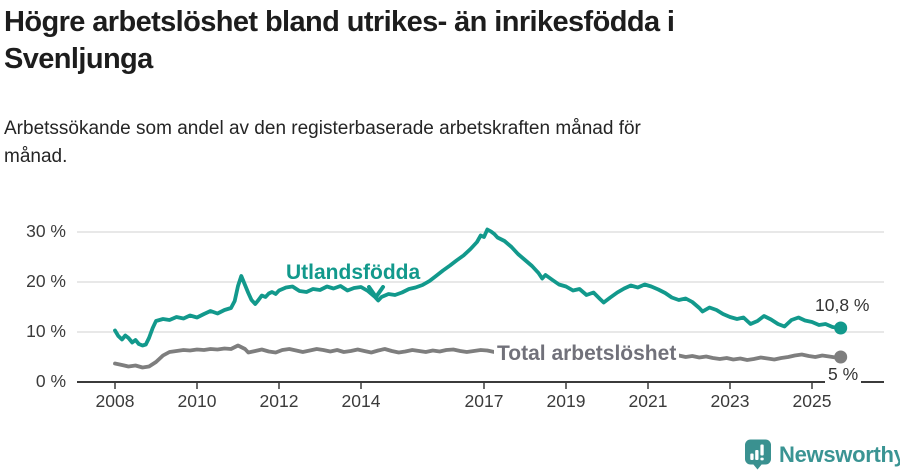 Image resolution: width=900 pixels, height=474 pixels. What do you see at coordinates (841, 328) in the screenshot?
I see `utlandsfodda-end-dot` at bounding box center [841, 328].